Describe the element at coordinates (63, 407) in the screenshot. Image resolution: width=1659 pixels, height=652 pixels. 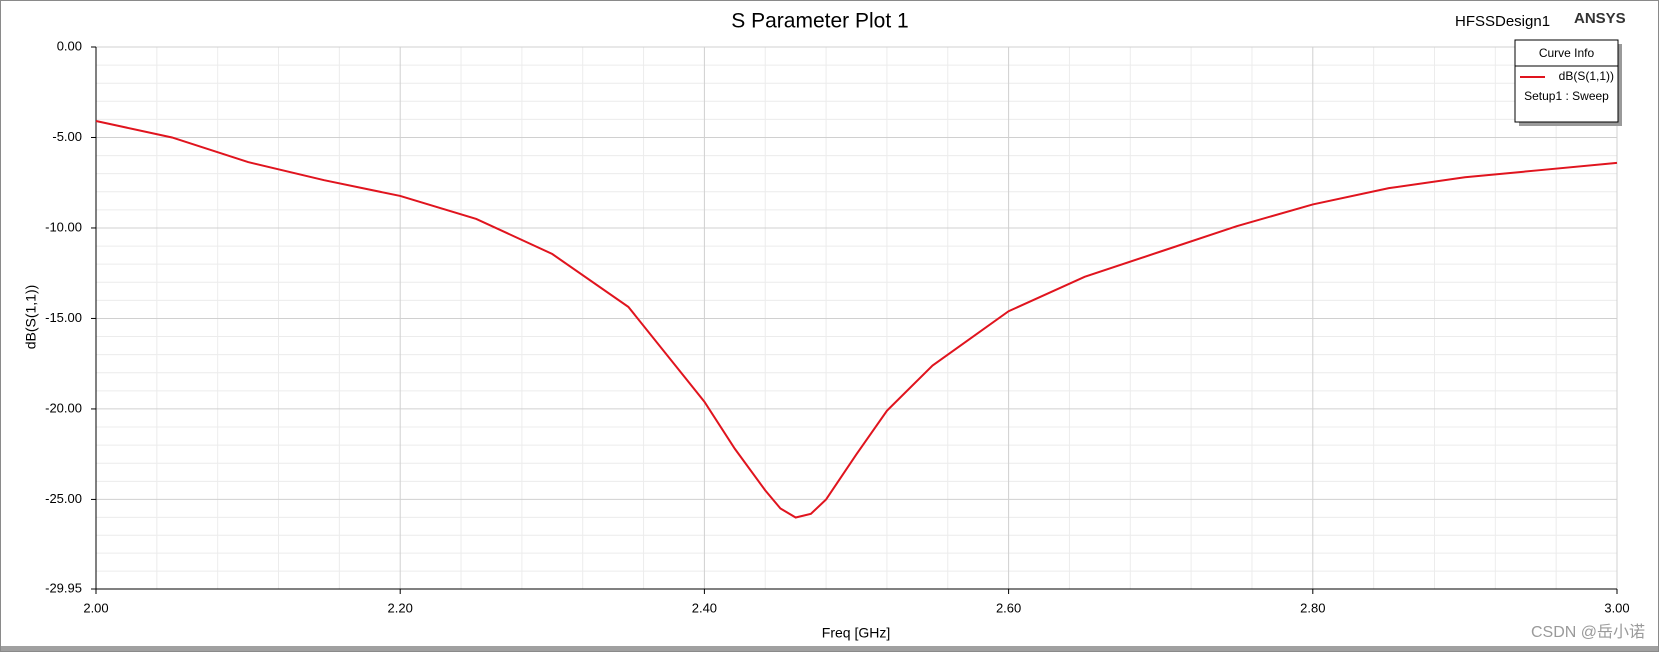
I see `y-tick-label: -20.00` at that location.